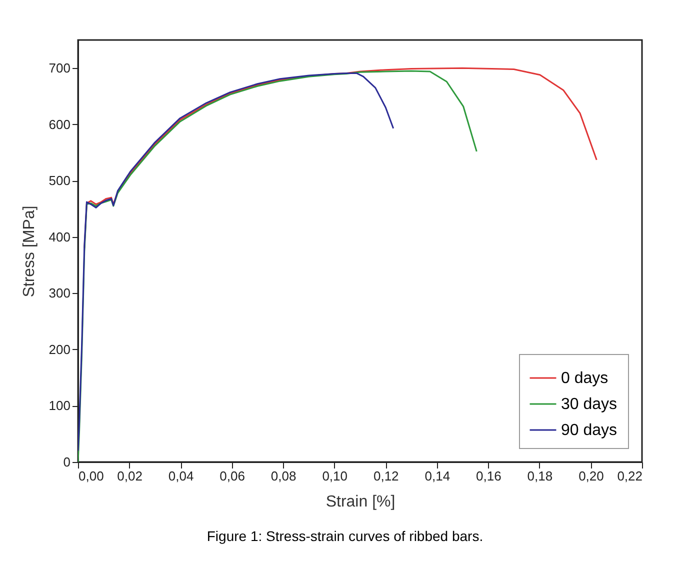 Image resolution: width=690 pixels, height=576 pixels. I want to click on x-tick-label: 0,04, so click(181, 476).